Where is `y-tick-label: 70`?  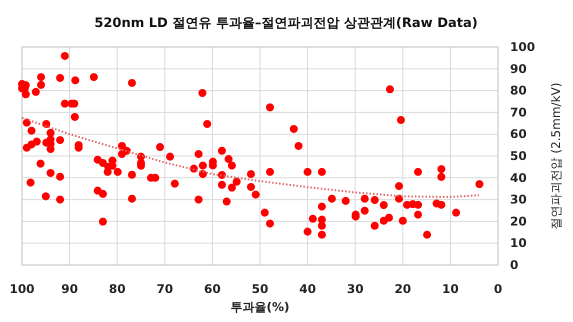 y-tick-label: 70 is located at coordinates (518, 112).